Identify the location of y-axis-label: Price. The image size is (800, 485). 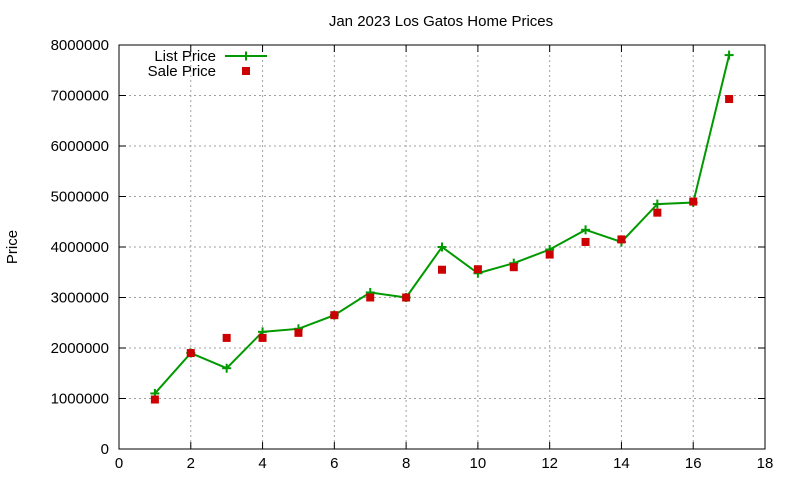
(12, 247).